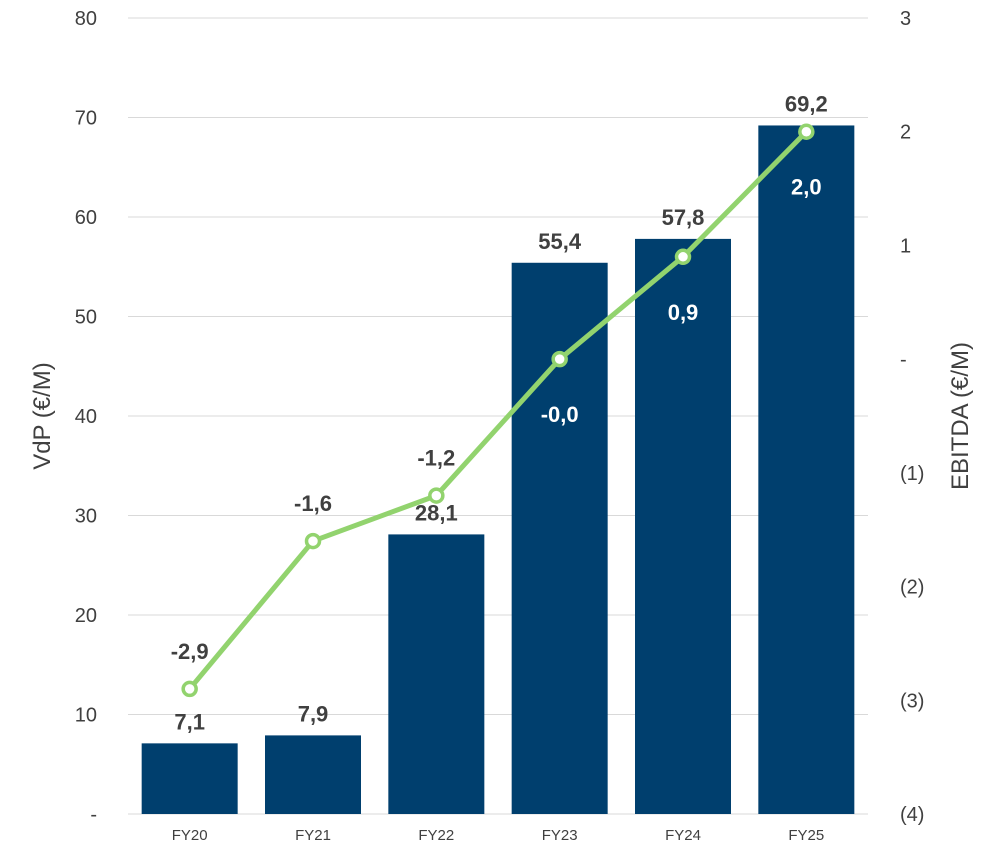 Image resolution: width=993 pixels, height=847 pixels. What do you see at coordinates (683, 312) in the screenshot?
I see `line-data-label: 0,9` at bounding box center [683, 312].